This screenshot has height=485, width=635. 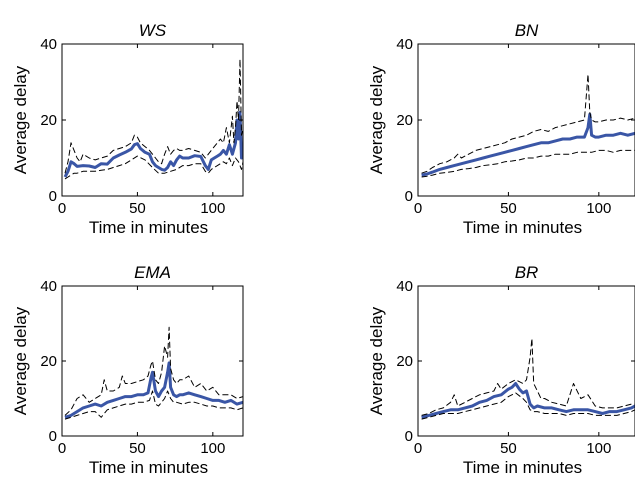 What do you see at coordinates (152, 272) in the screenshot?
I see `chart-title: EMA` at bounding box center [152, 272].